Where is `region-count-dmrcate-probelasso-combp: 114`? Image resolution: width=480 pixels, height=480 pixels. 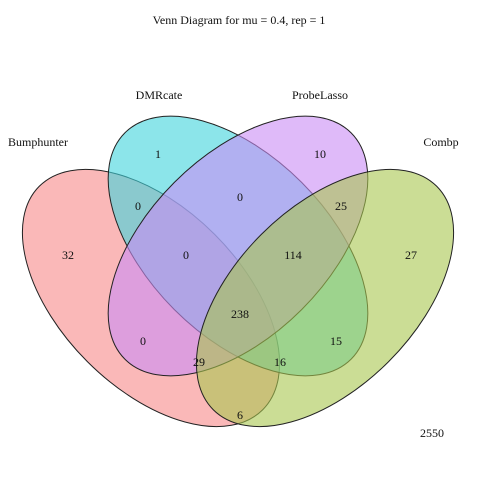
region-count-dmrcate-probelasso-combp: 114 is located at coordinates (293, 255).